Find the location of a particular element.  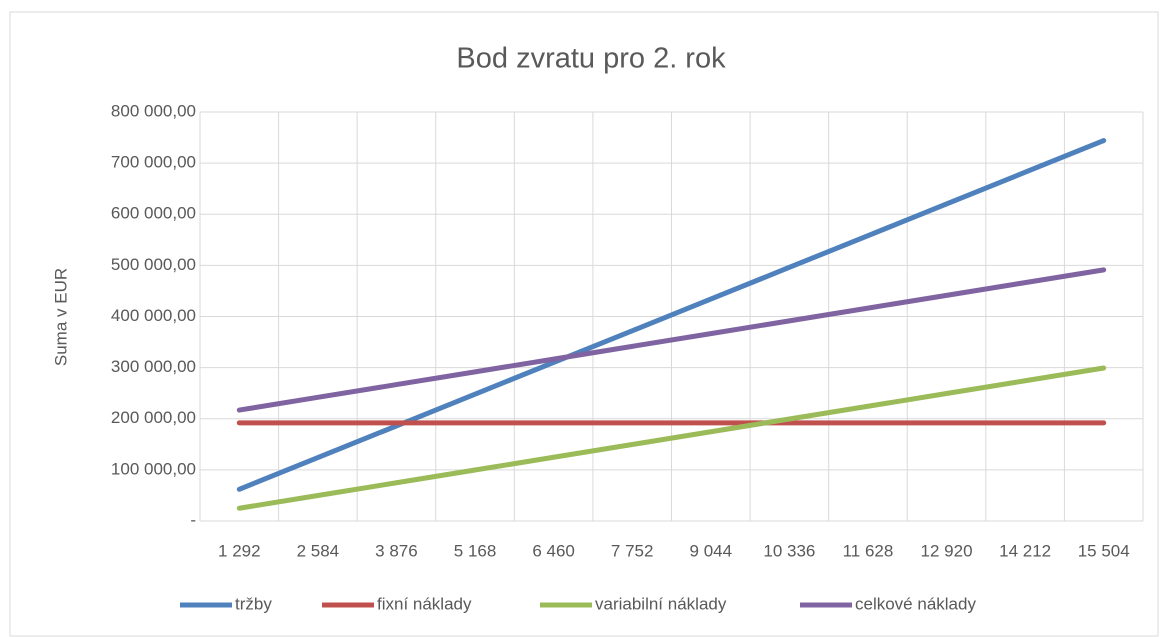

x-tick-label: 10 336 is located at coordinates (789, 550).